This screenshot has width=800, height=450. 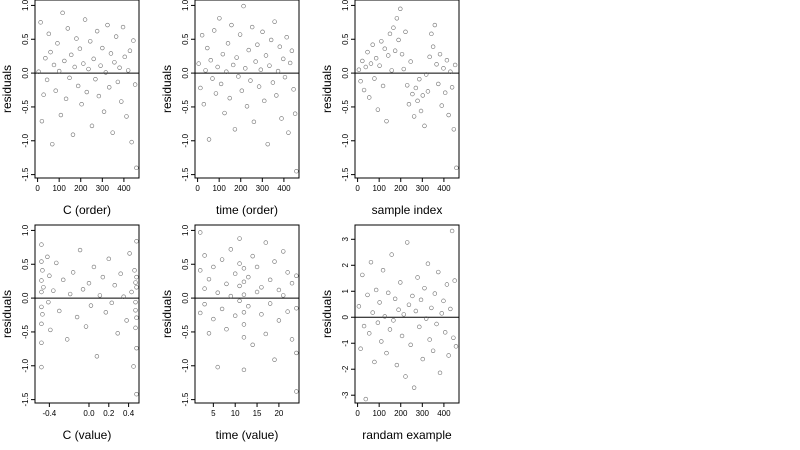 I want to click on y-axis-label: residuals, so click(x=327, y=314).